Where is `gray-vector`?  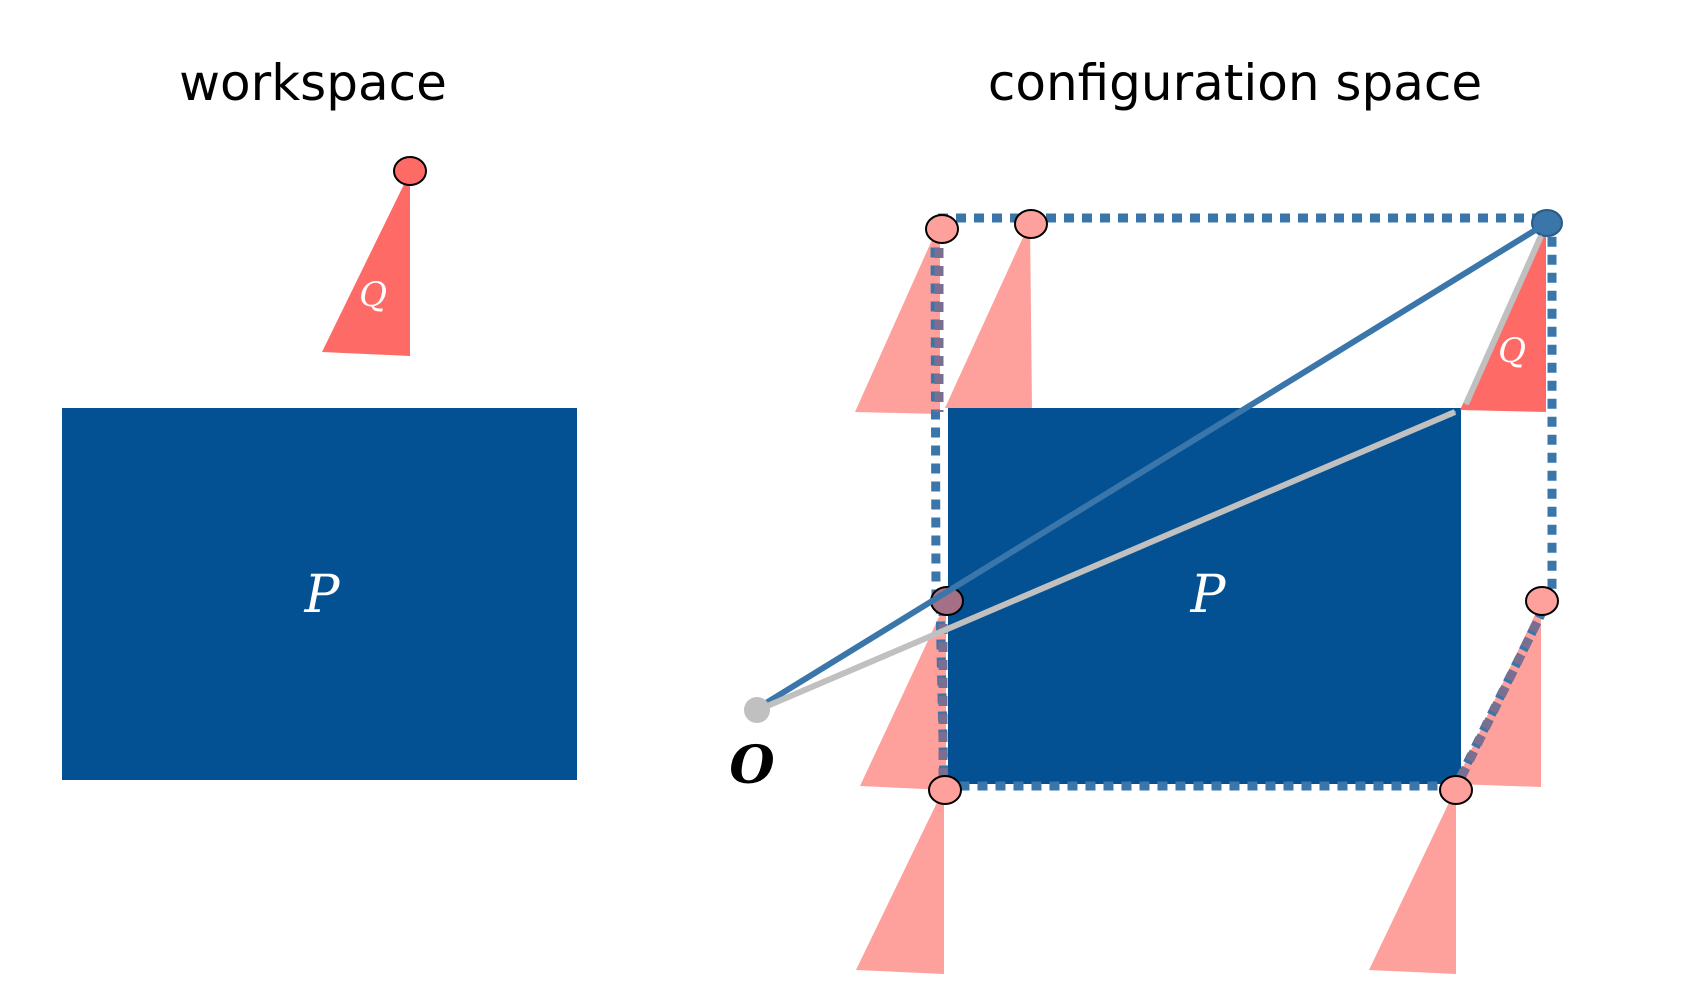 gray-vector is located at coordinates (1106, 561).